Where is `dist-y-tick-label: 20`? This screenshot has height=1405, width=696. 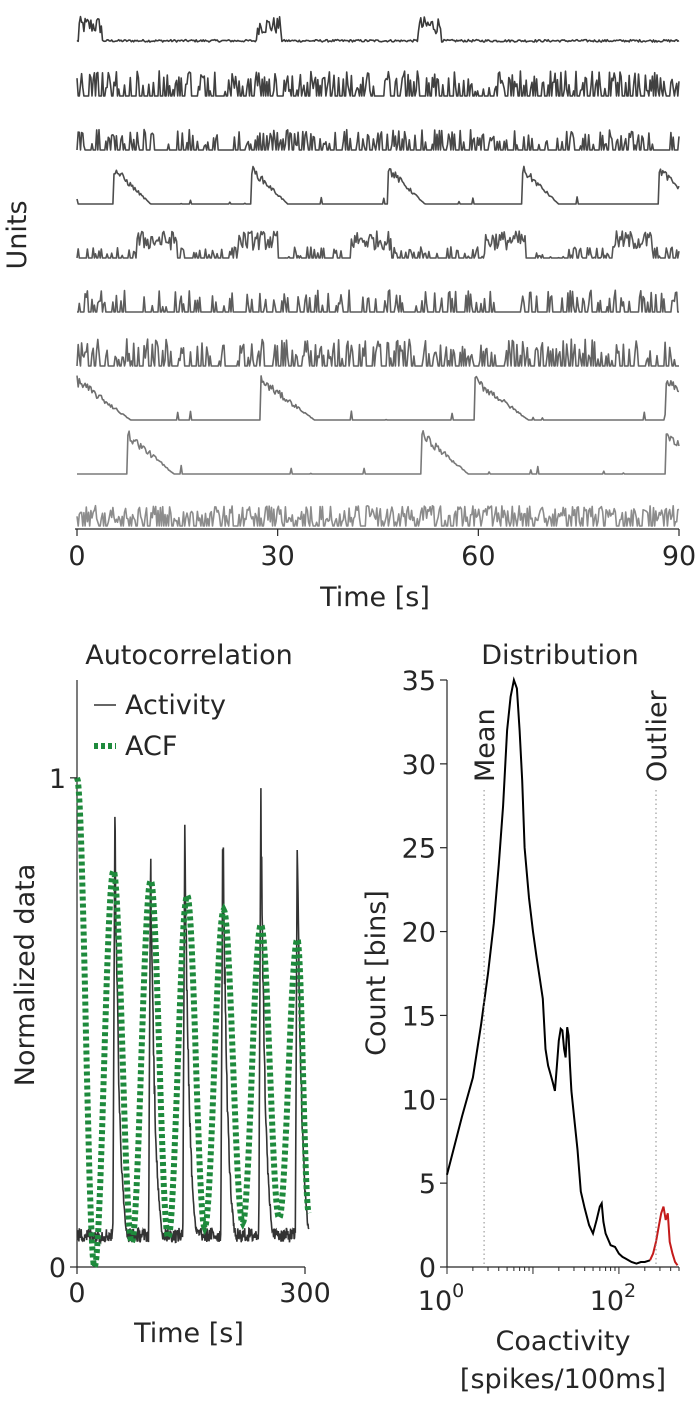 dist-y-tick-label: 20 is located at coordinates (419, 933).